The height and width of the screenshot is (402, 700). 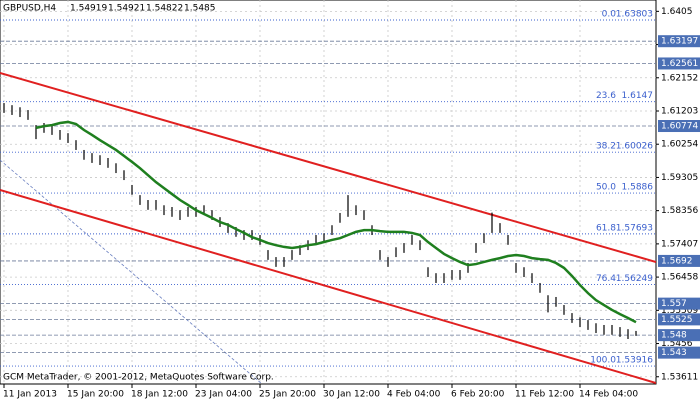 What do you see at coordinates (679, 178) in the screenshot?
I see `y-tick-label: 1.59305` at bounding box center [679, 178].